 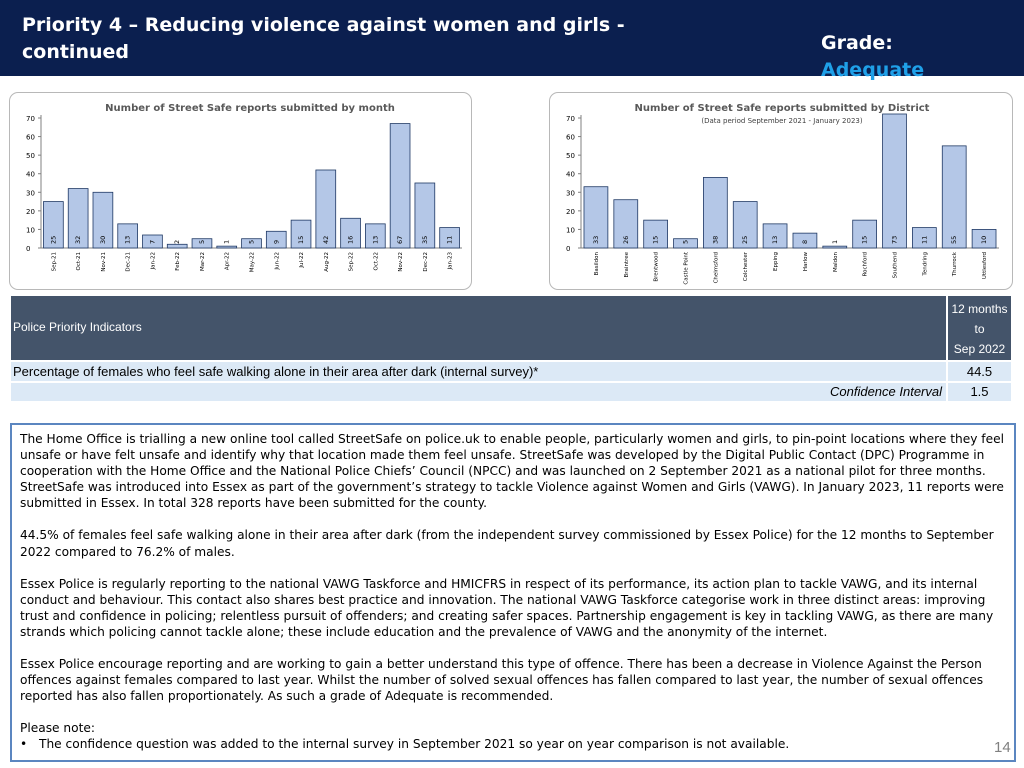 I want to click on x-tick-label: Jan-23, so click(x=451, y=261).